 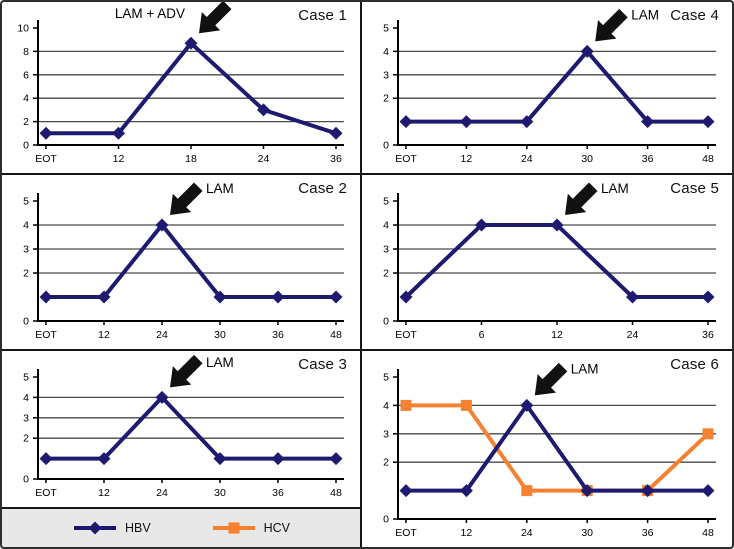 What do you see at coordinates (277, 528) in the screenshot?
I see `legend-label-hcv: HCV` at bounding box center [277, 528].